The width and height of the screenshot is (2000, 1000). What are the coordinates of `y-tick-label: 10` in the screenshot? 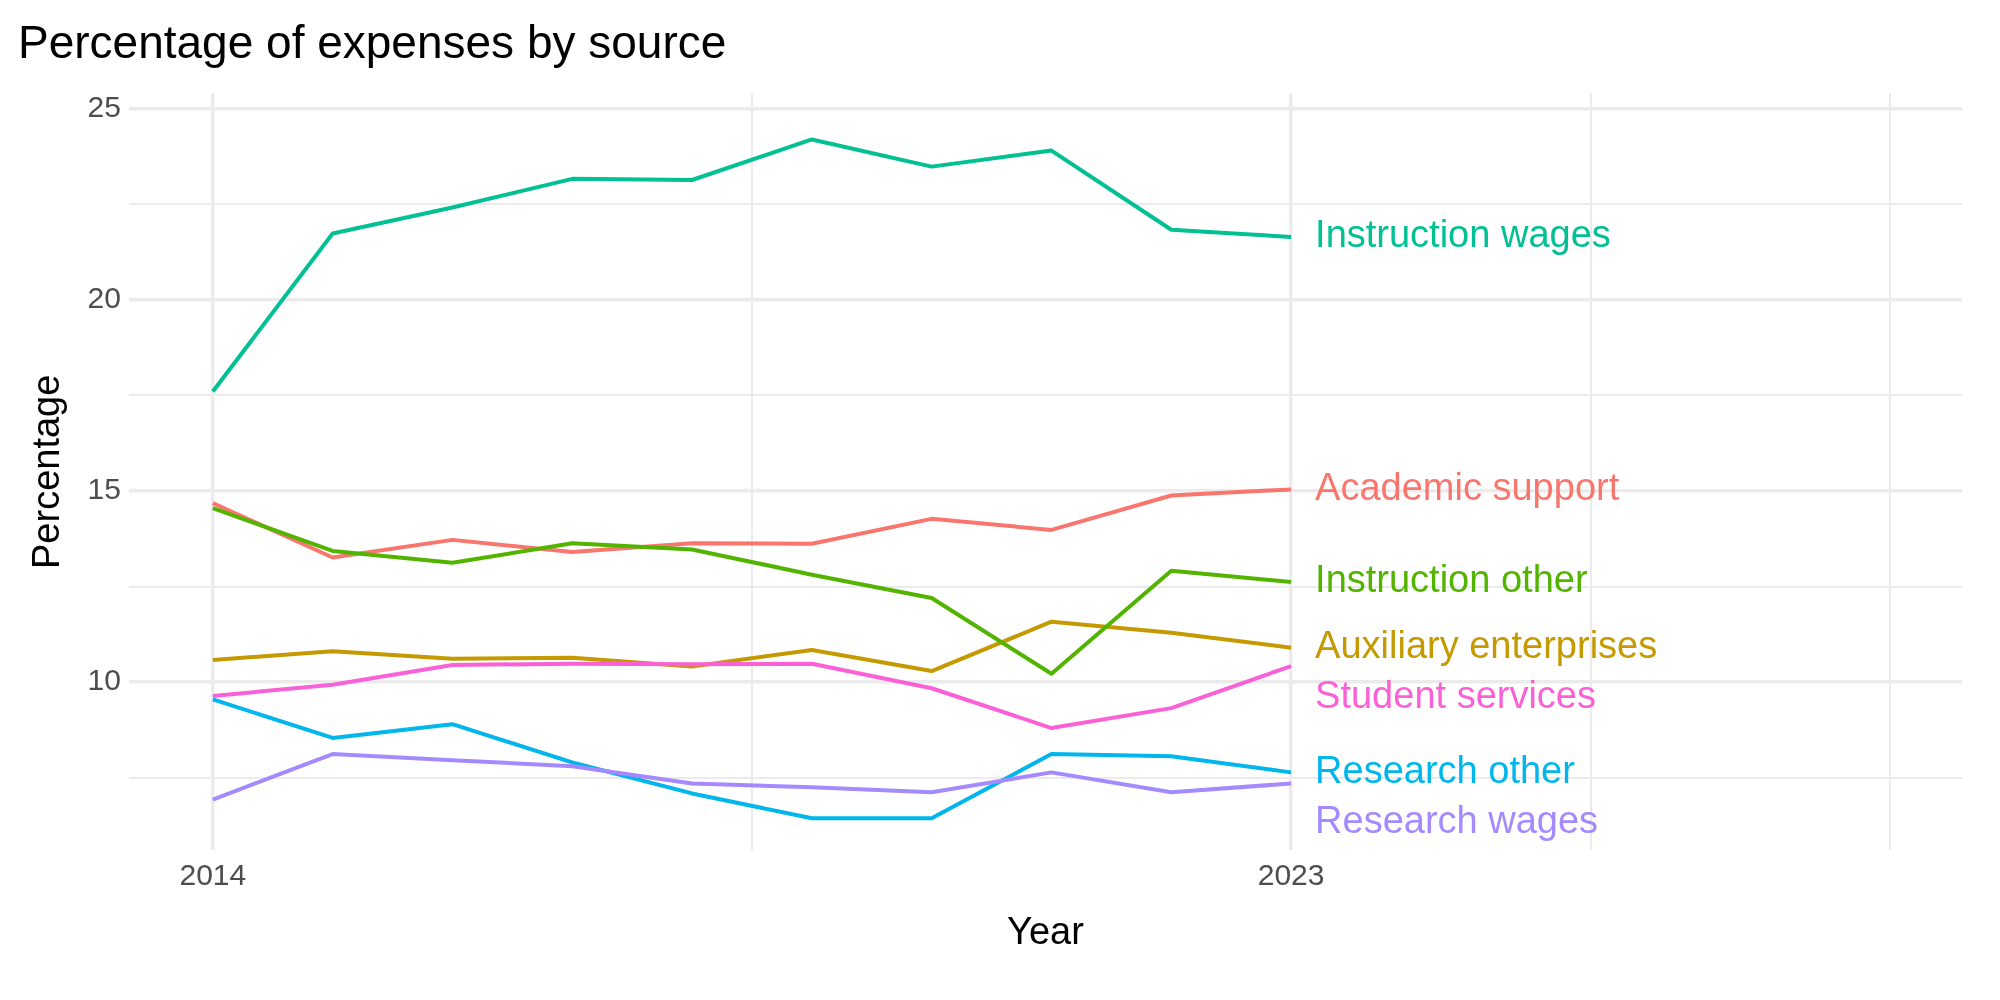 It's located at (104, 680).